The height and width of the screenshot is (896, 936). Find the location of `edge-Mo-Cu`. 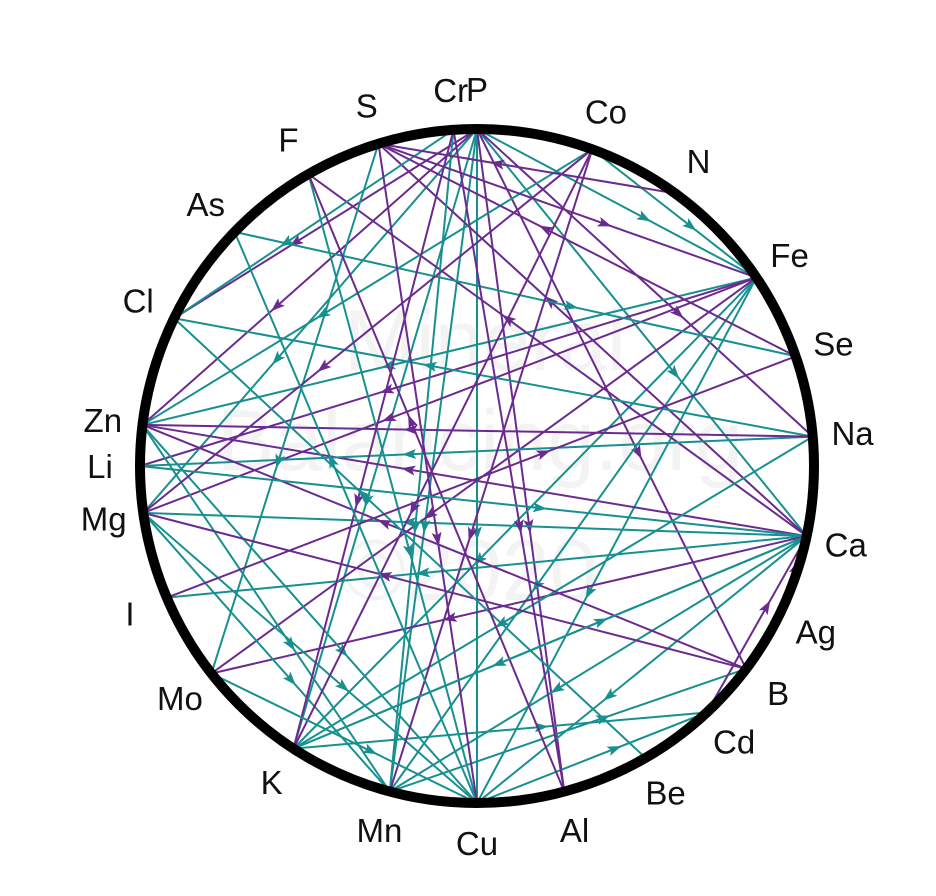

edge-Mo-Cu is located at coordinates (344, 738).